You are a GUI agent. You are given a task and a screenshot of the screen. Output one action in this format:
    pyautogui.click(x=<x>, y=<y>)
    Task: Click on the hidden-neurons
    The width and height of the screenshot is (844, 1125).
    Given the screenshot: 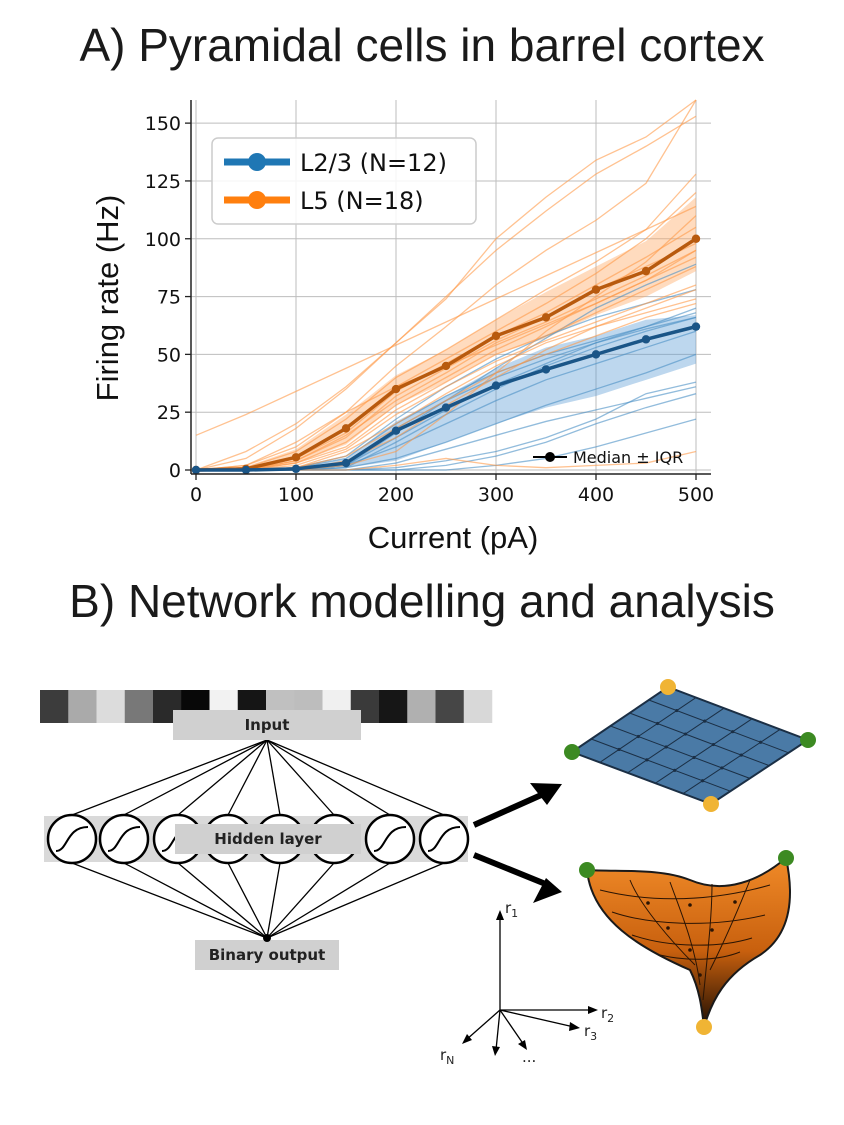 What is the action you would take?
    pyautogui.click(x=258, y=839)
    